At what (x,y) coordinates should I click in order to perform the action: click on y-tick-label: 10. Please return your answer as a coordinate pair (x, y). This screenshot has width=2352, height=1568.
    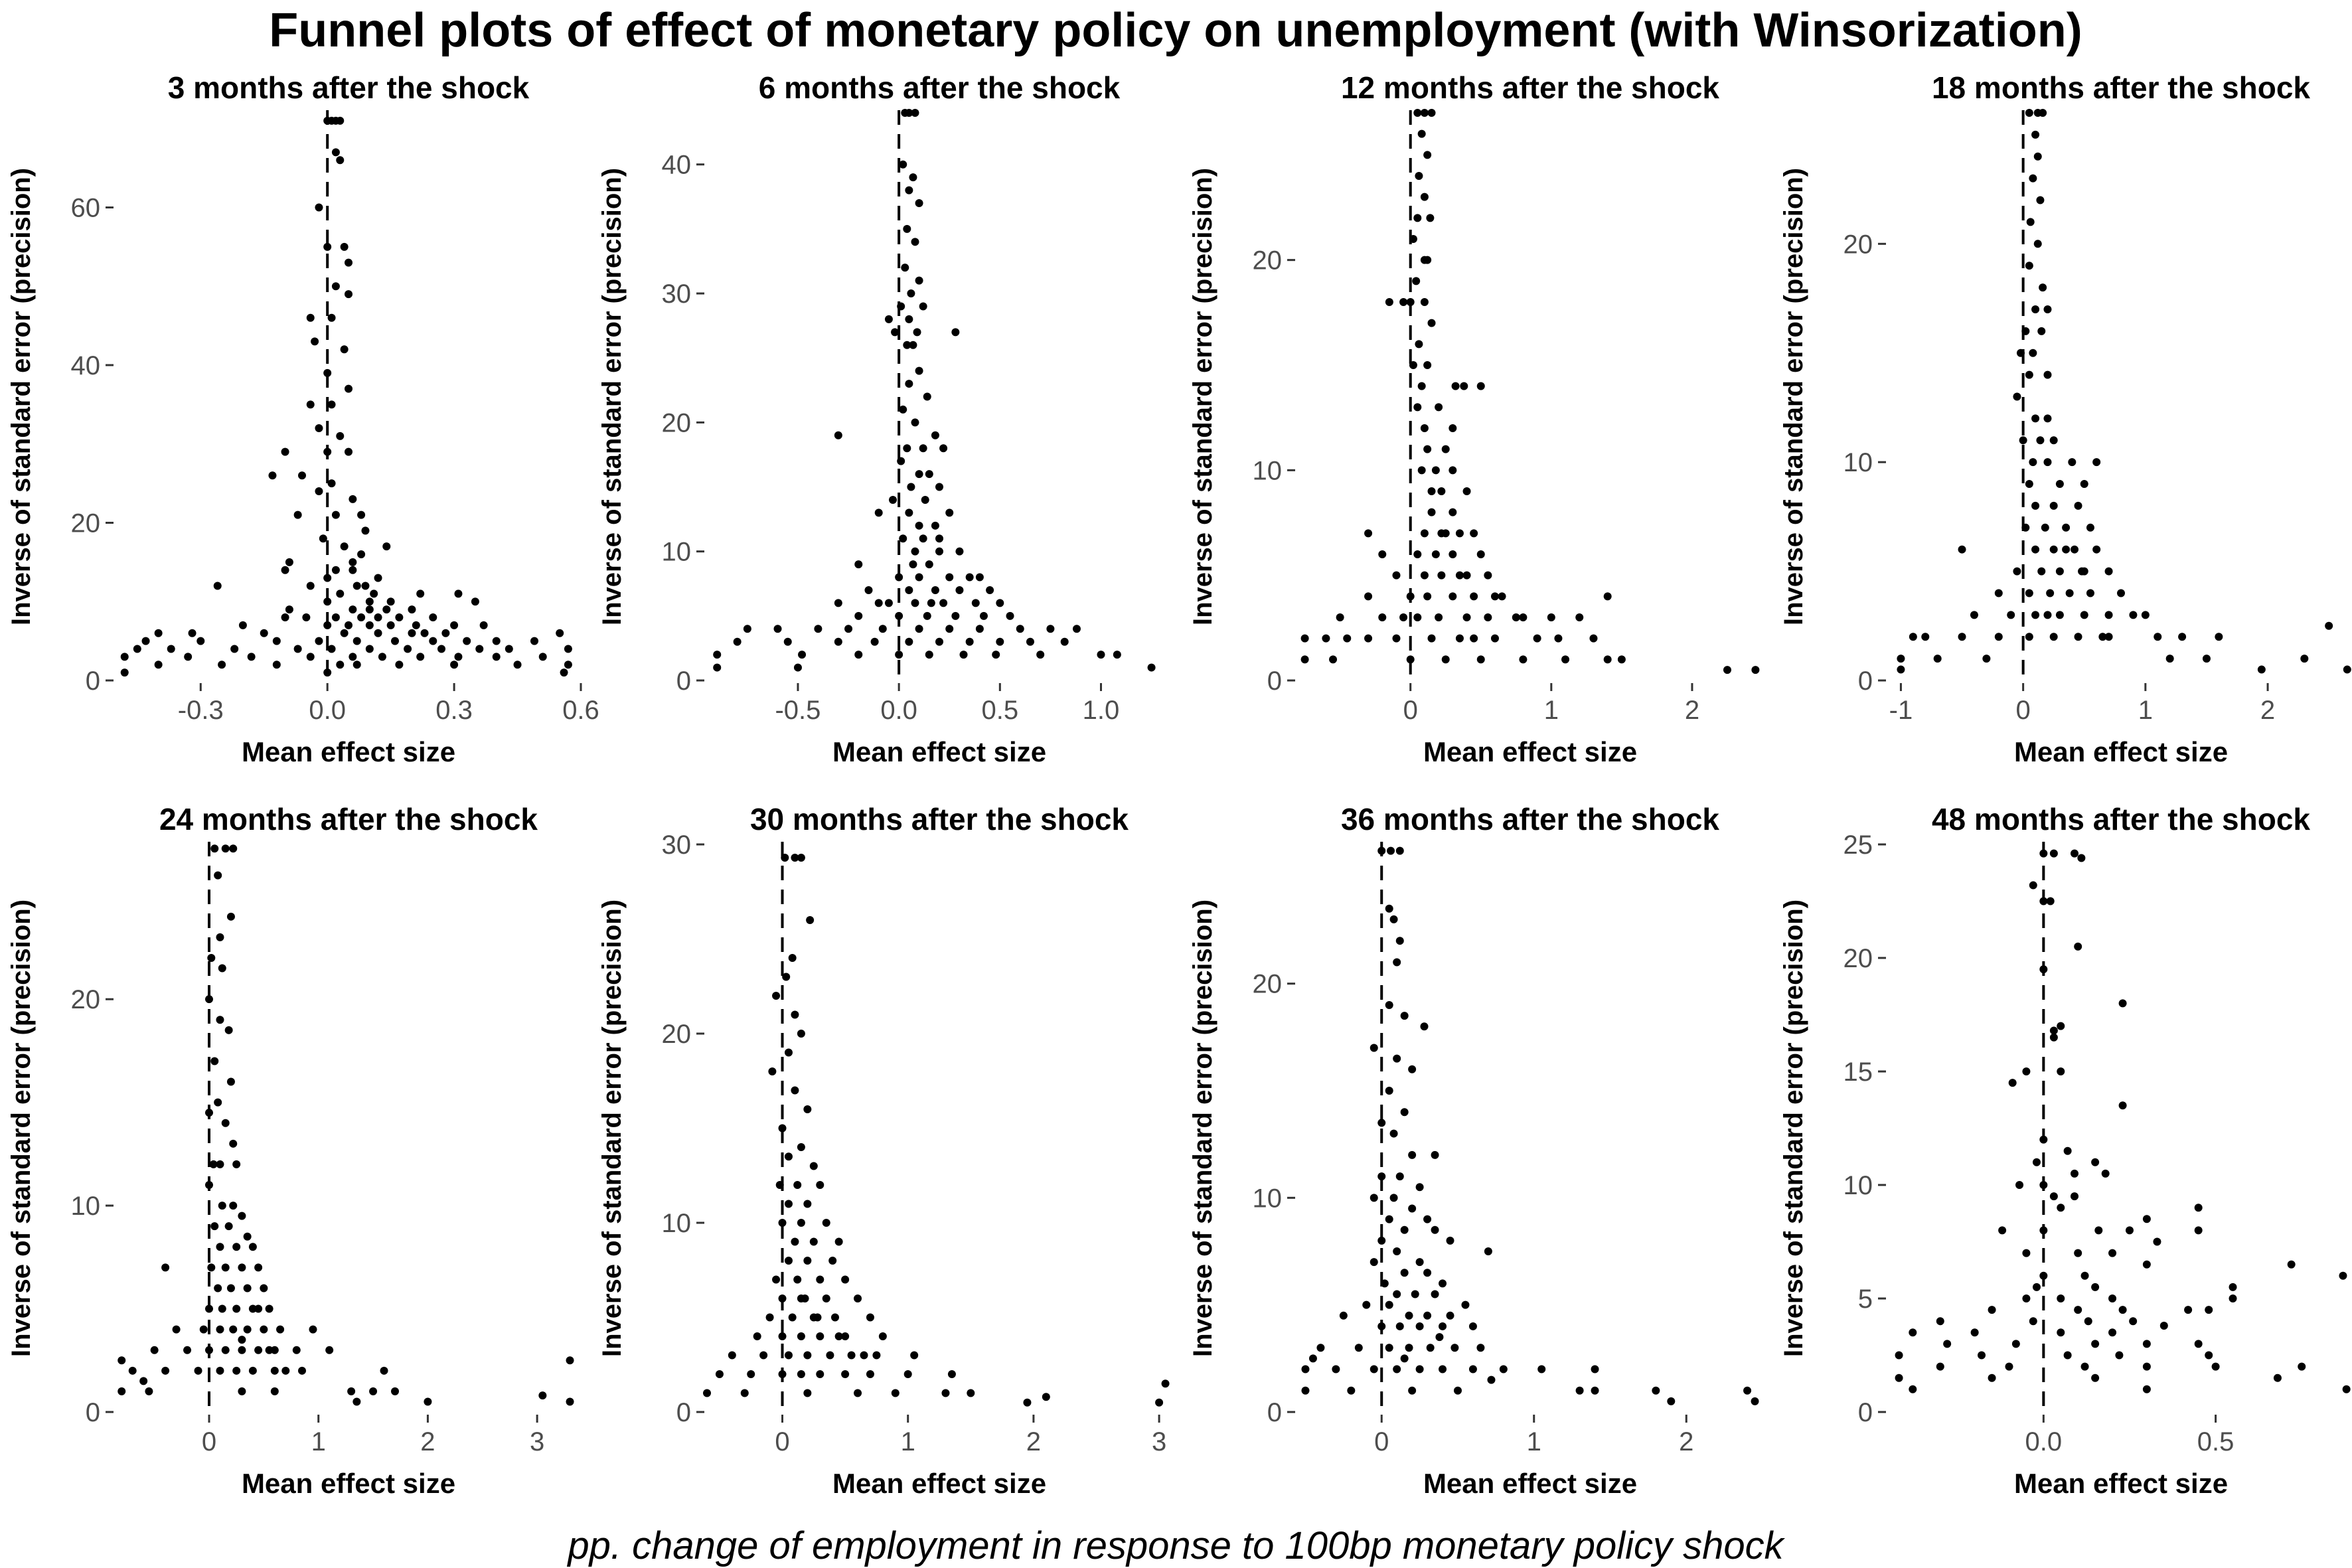
    Looking at the image, I should click on (86, 1207).